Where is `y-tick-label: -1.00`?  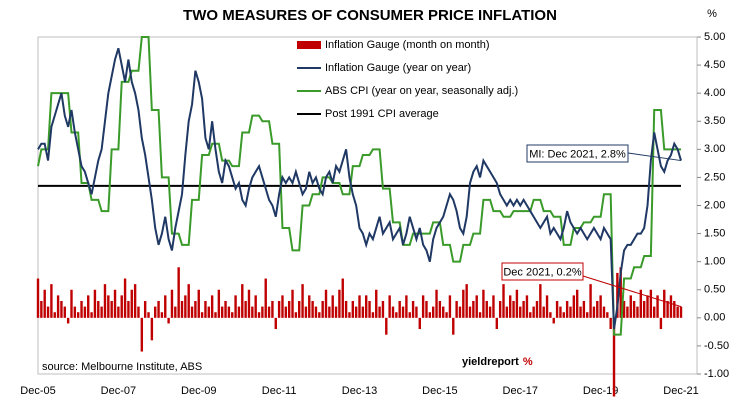 y-tick-label: -1.00 is located at coordinates (716, 374).